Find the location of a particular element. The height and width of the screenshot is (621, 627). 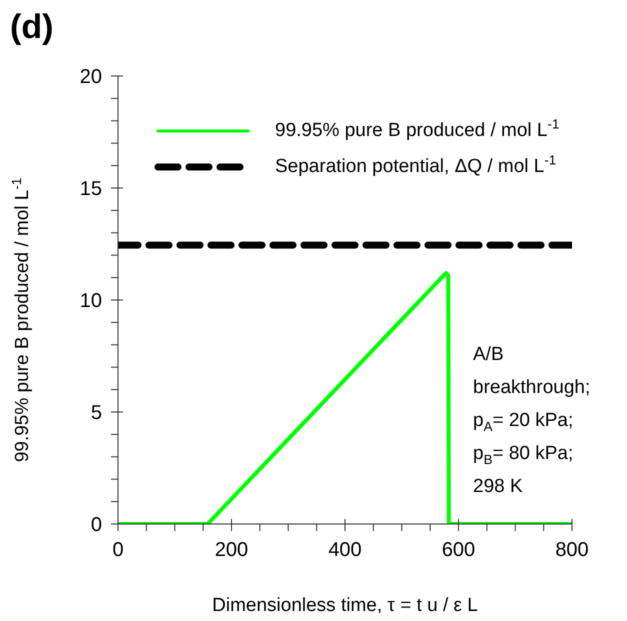

chart-title: (d) is located at coordinates (32, 27).